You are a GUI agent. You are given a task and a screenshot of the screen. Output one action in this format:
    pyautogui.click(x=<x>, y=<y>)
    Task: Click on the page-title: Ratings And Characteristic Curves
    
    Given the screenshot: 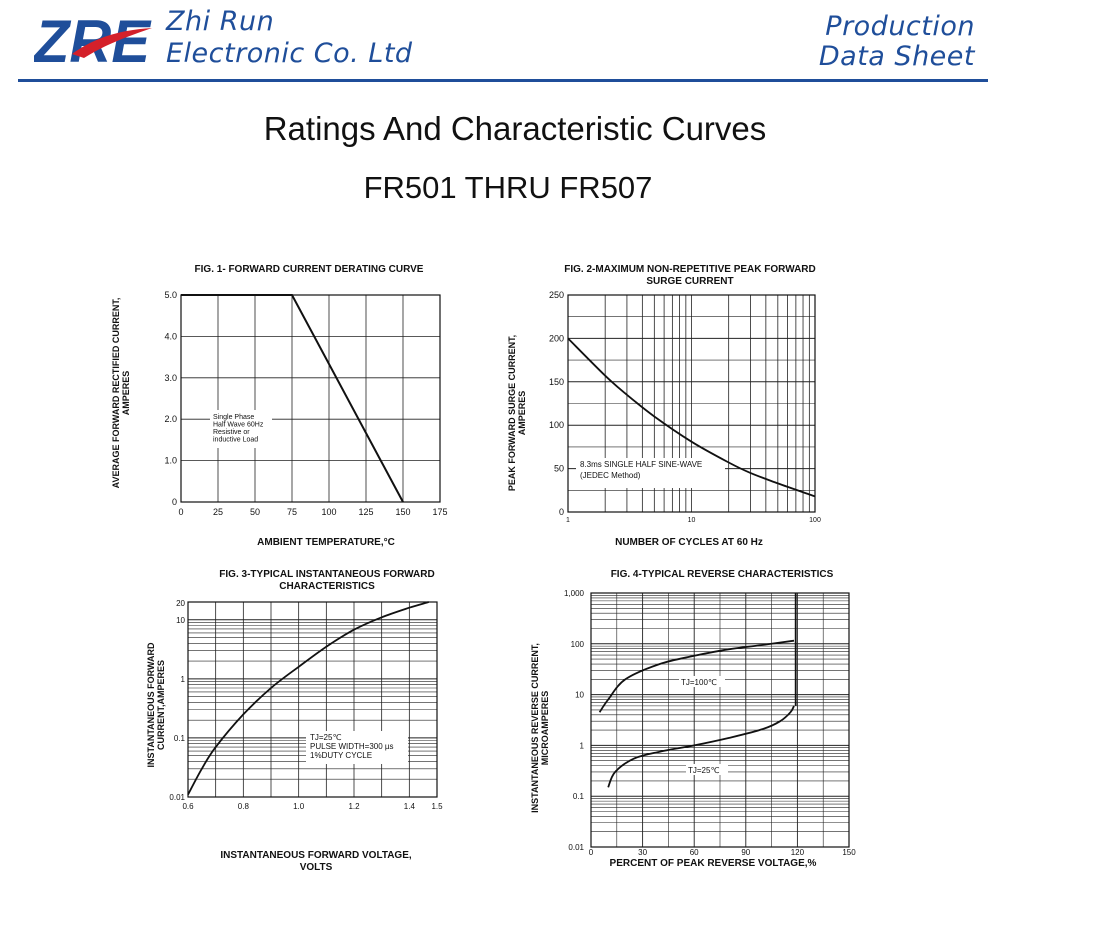 What is the action you would take?
    pyautogui.click(x=515, y=128)
    